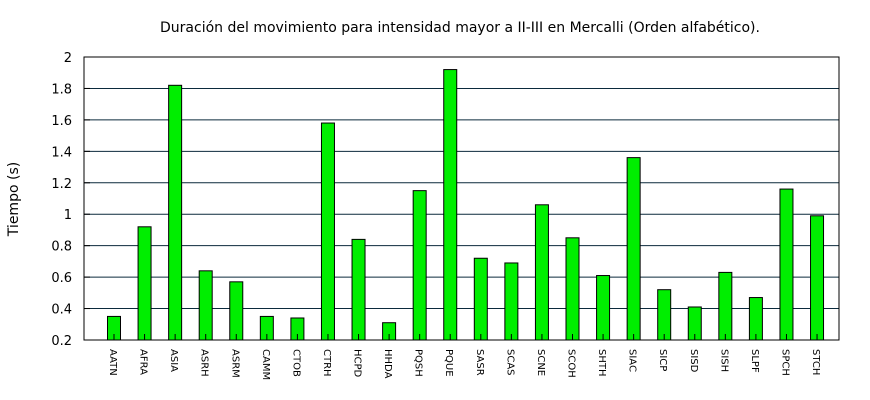 The image size is (870, 400). I want to click on x-tick-label: PQSH, so click(418, 363).